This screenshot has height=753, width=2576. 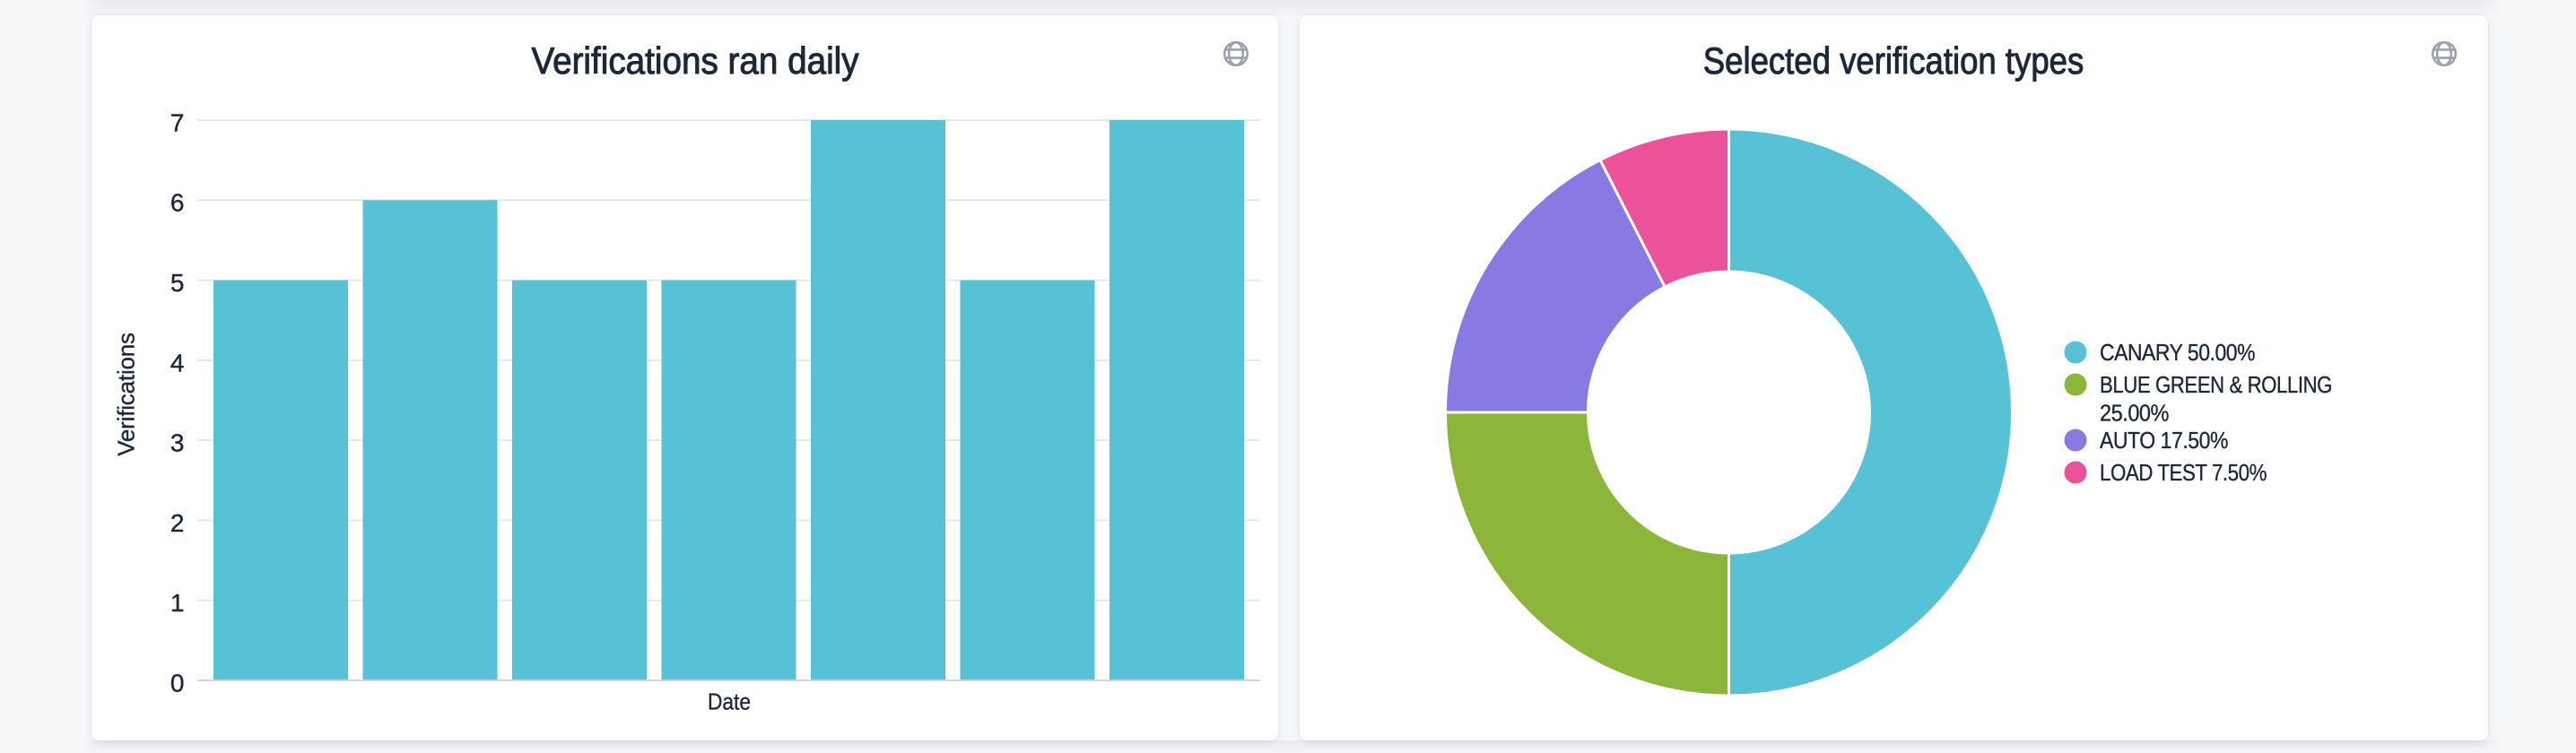 I want to click on svg-text: 6, so click(x=177, y=203).